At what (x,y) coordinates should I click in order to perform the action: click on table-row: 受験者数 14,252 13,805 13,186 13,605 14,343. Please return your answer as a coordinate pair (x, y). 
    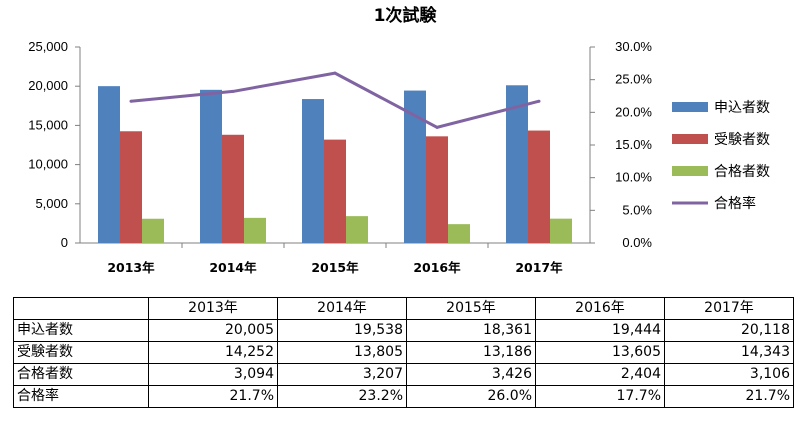
    Looking at the image, I should click on (403, 352).